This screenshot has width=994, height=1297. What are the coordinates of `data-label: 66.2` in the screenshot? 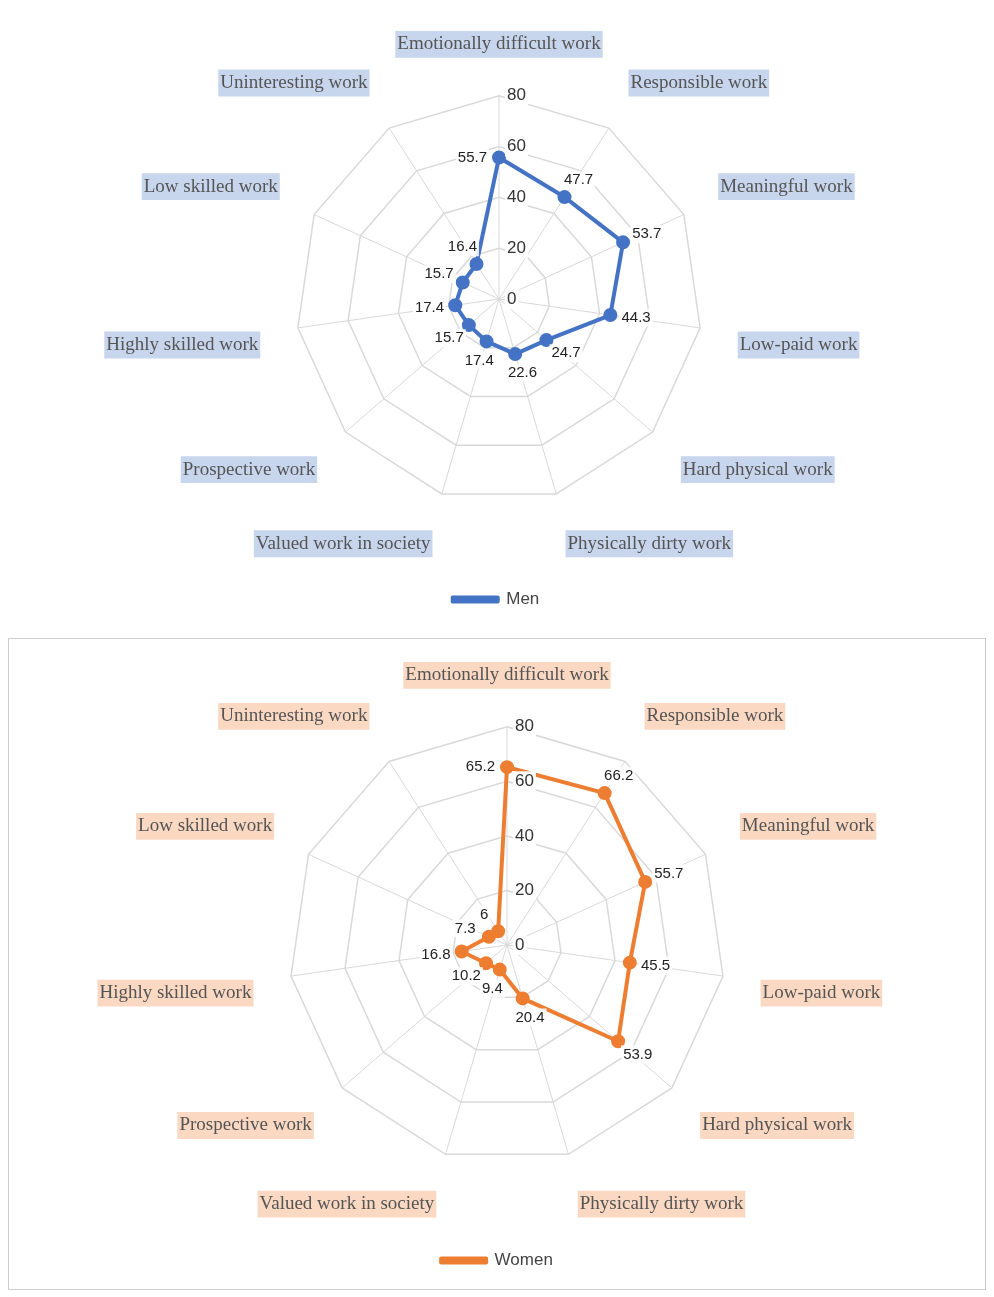 It's located at (619, 775).